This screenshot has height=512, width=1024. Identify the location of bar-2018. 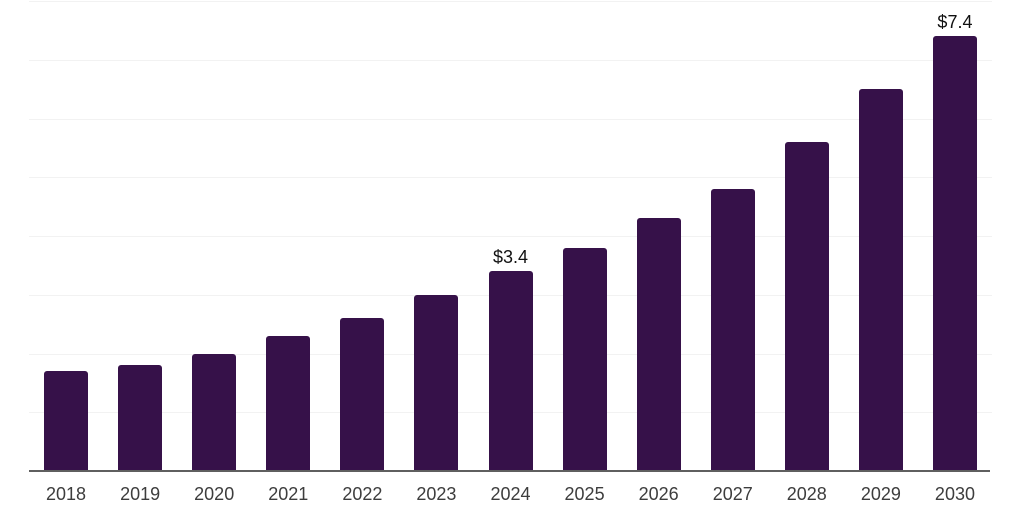
(66, 421).